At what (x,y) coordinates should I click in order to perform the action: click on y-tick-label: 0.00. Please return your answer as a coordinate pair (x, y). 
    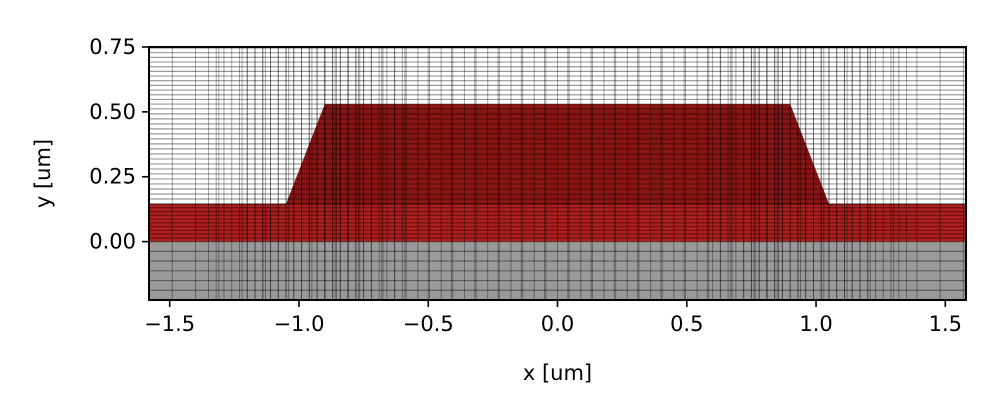
    Looking at the image, I should click on (112, 242).